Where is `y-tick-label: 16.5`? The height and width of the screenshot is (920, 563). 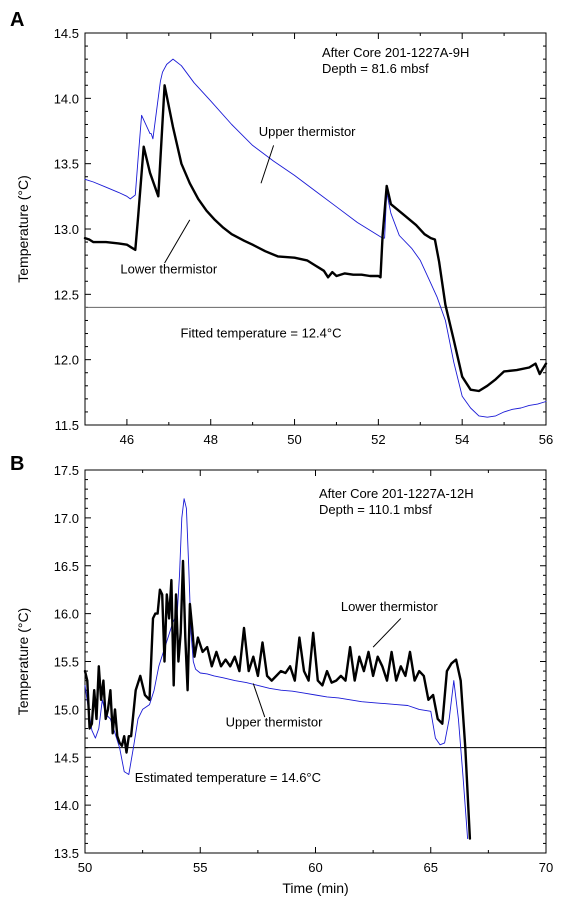 y-tick-label: 16.5 is located at coordinates (66, 566).